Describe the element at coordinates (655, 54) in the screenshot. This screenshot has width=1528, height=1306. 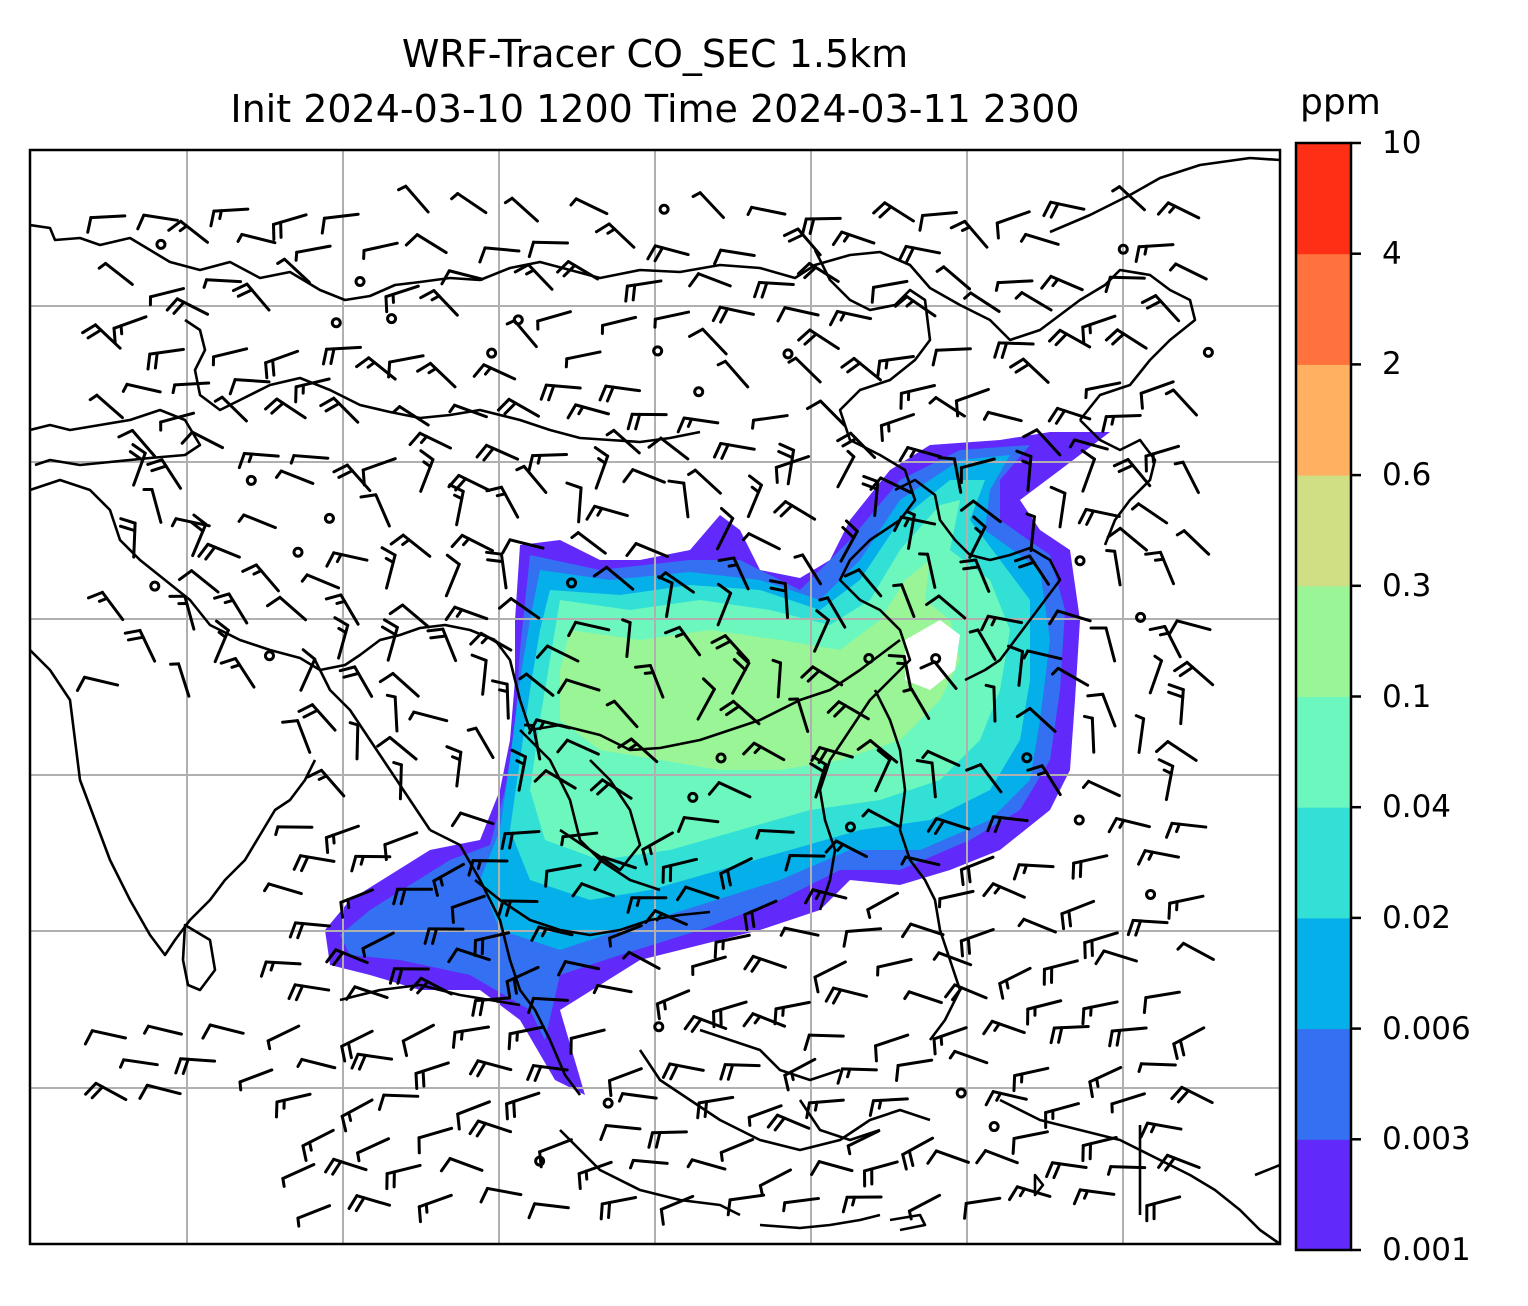
I see `map-title-line1: WRF-Tracer CO_SEC 1.5km` at that location.